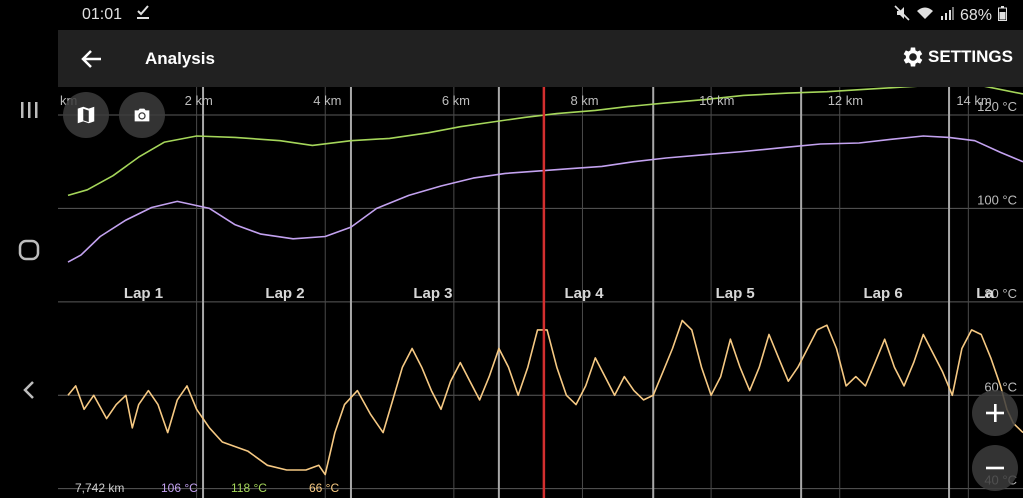 This screenshot has height=498, width=1023. Describe the element at coordinates (584, 293) in the screenshot. I see `lap-label: Lap 4` at that location.